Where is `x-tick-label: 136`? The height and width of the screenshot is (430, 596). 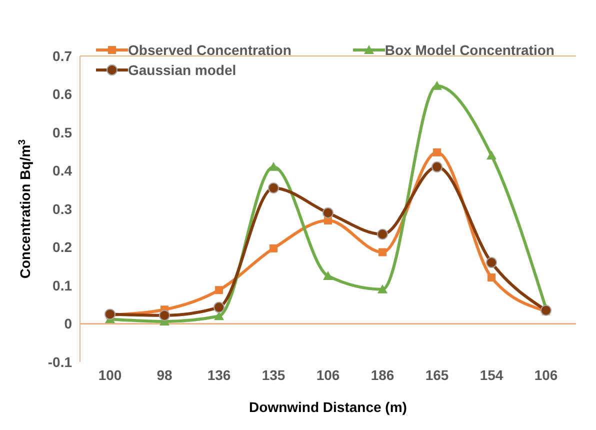
x-tick-label: 136 is located at coordinates (219, 374).